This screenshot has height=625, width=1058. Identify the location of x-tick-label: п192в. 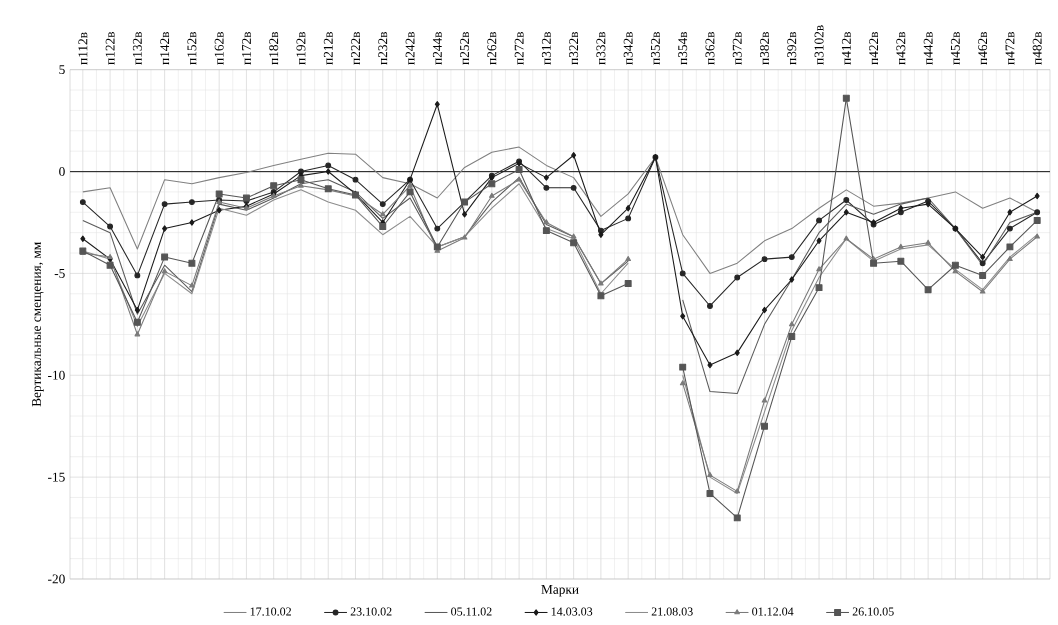
(301, 48).